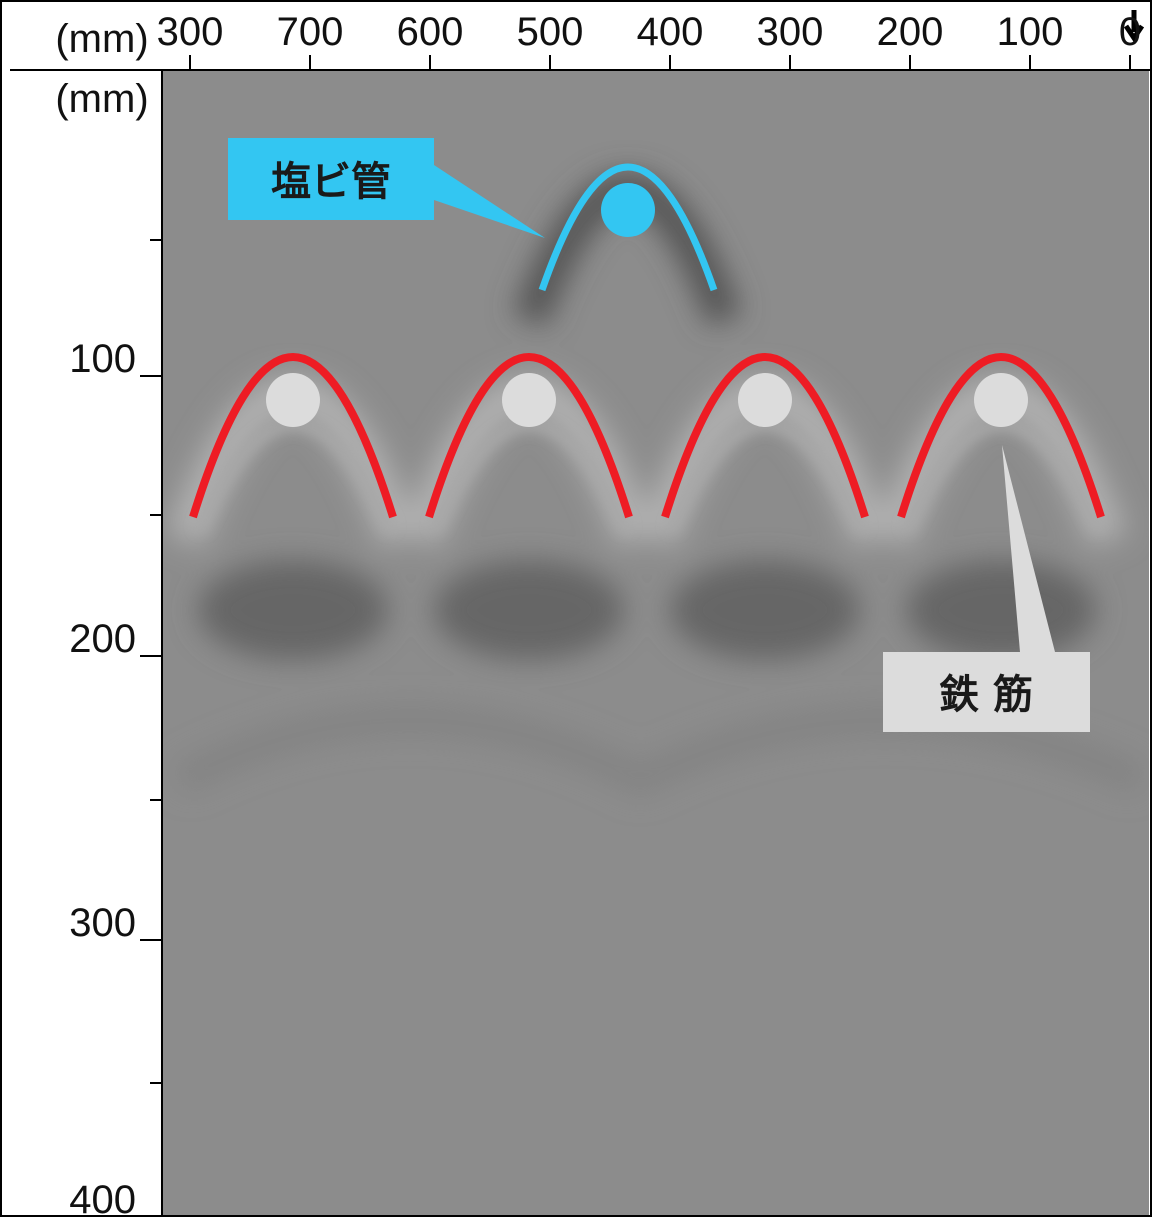 The height and width of the screenshot is (1222, 1152). What do you see at coordinates (430, 32) in the screenshot?
I see `top-tick-label: 600` at bounding box center [430, 32].